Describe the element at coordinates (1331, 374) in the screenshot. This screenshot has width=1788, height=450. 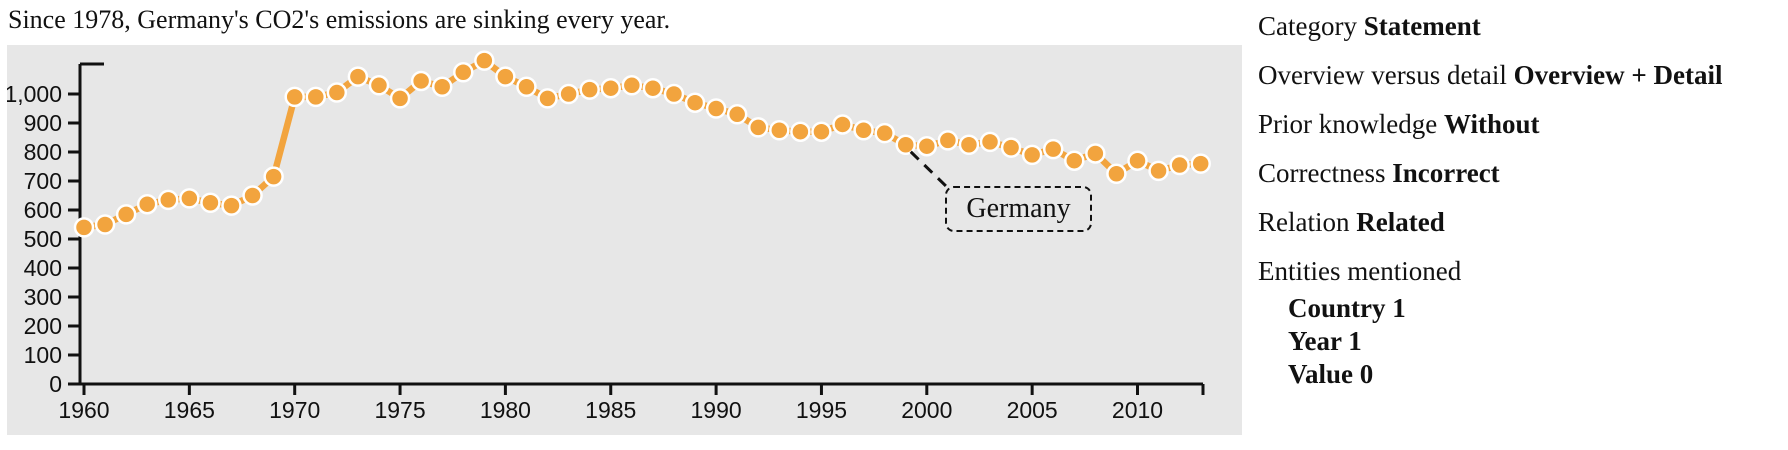
I see `entity-item-value: Value 0` at that location.